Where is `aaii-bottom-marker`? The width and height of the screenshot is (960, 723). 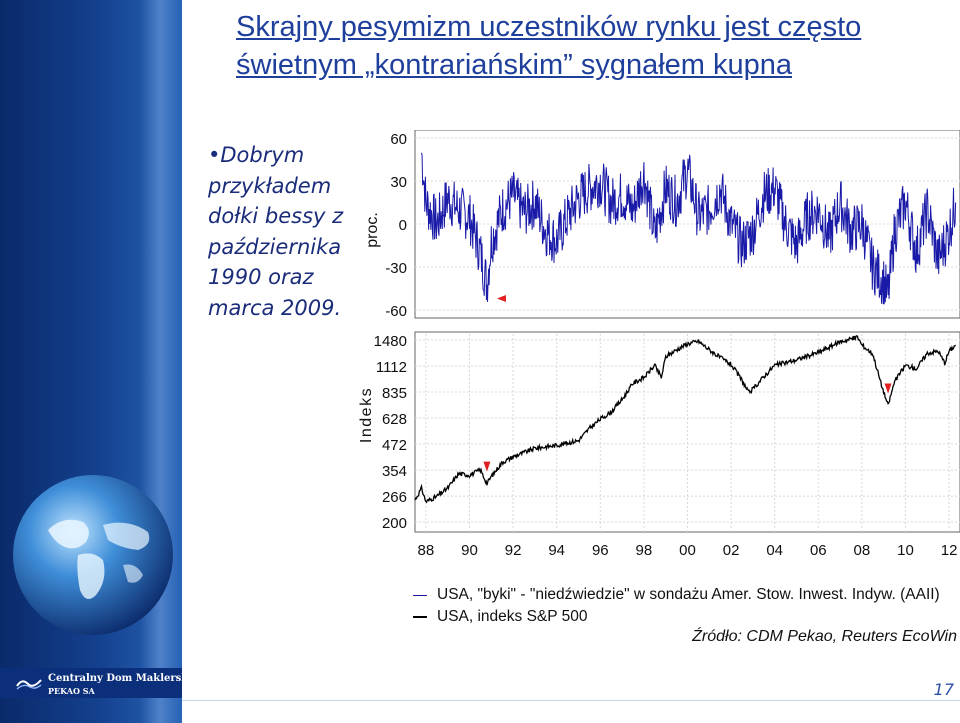
aaii-bottom-marker is located at coordinates (501, 299).